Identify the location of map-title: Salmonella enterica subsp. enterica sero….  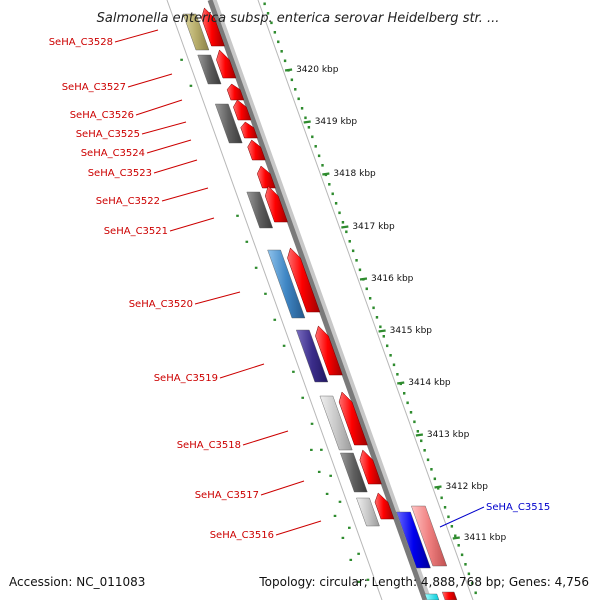
(298, 18).